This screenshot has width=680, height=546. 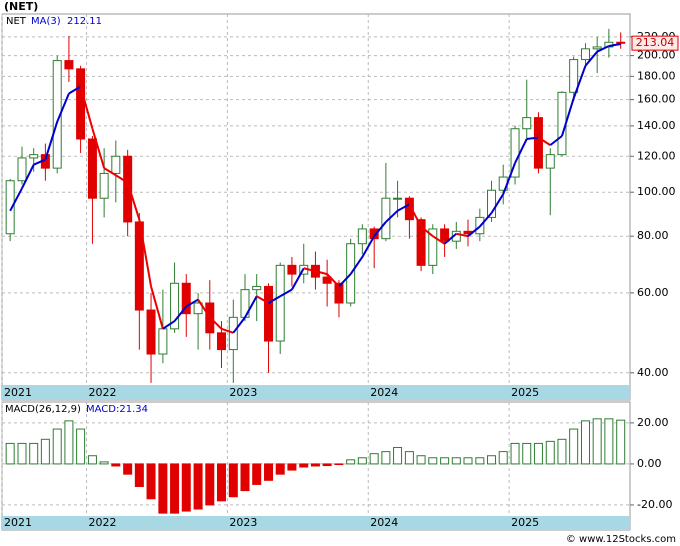 What do you see at coordinates (656, 155) in the screenshot?
I see `y-tick-label: 120.00` at bounding box center [656, 155].